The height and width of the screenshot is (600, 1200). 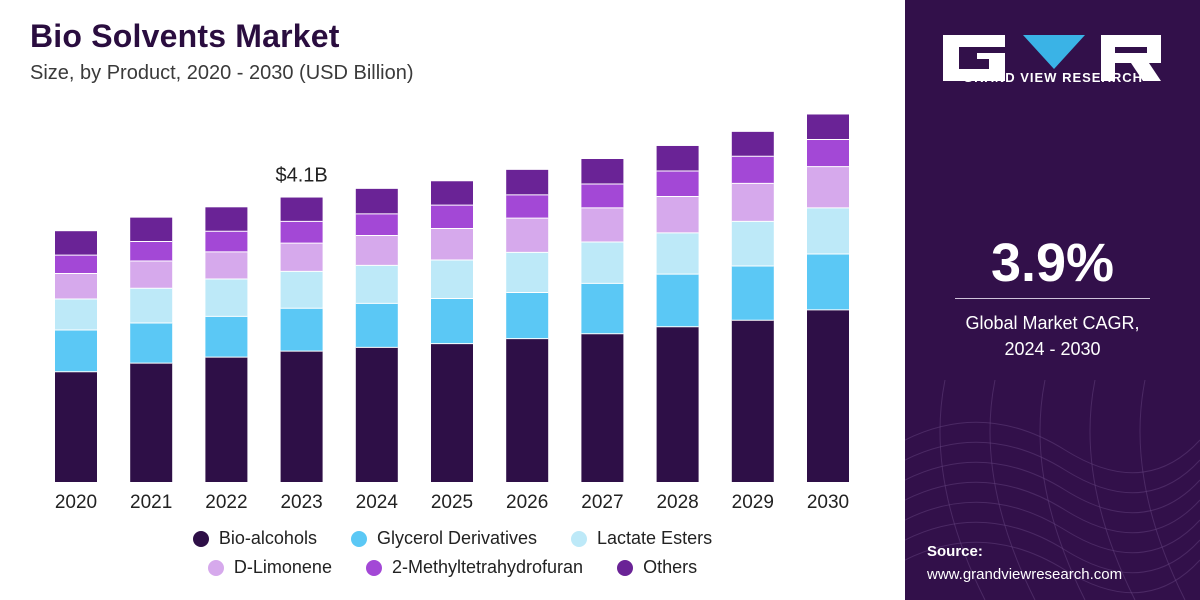 What do you see at coordinates (752, 306) in the screenshot?
I see `bar-stack-2029` at bounding box center [752, 306].